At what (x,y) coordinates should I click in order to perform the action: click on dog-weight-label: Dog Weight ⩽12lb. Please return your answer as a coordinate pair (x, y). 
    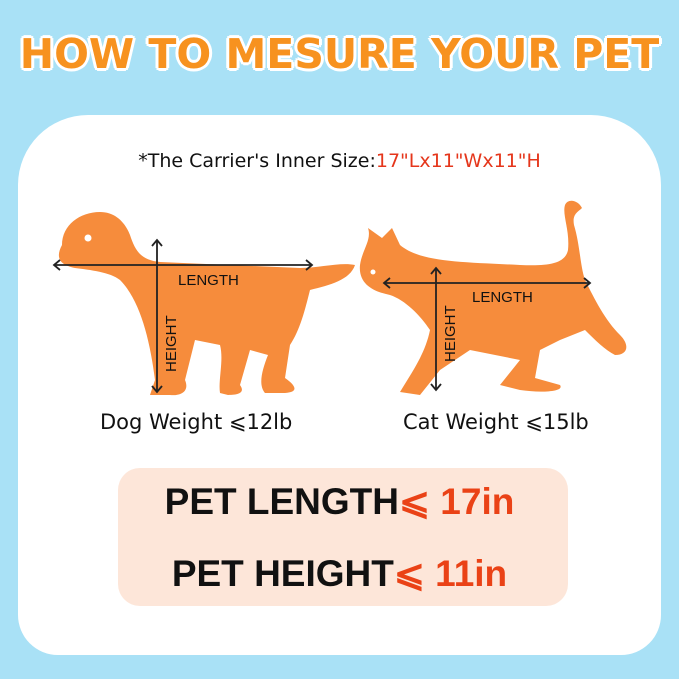
    Looking at the image, I should click on (196, 422).